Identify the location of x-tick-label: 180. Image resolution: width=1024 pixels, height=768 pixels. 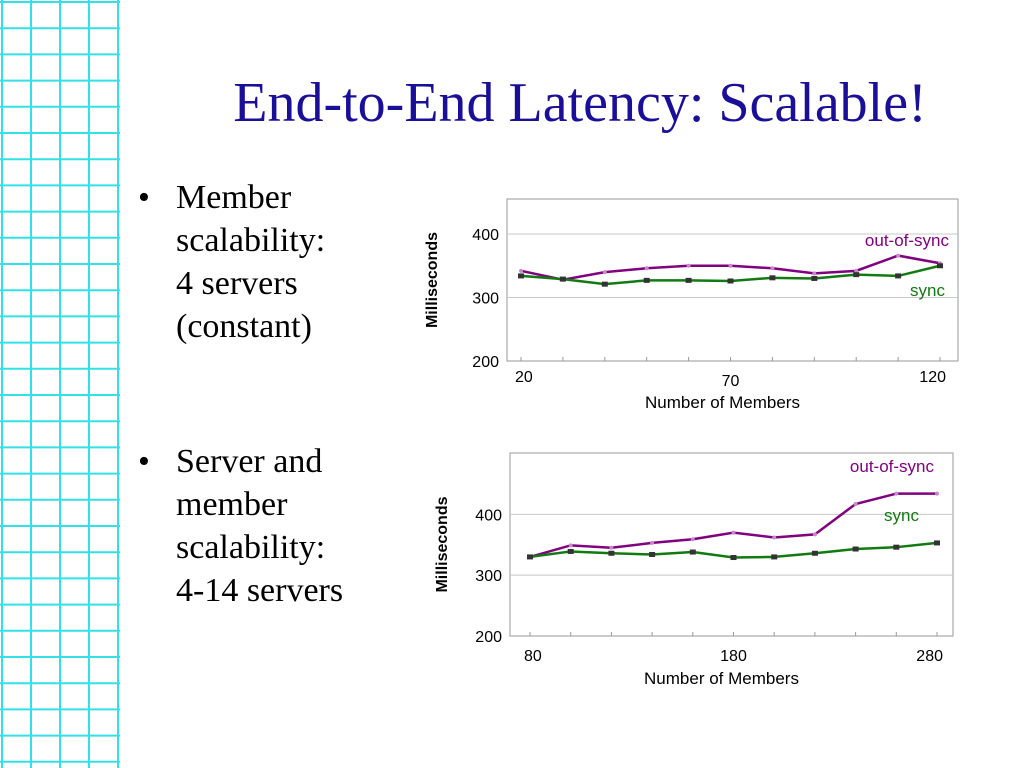
(733, 656).